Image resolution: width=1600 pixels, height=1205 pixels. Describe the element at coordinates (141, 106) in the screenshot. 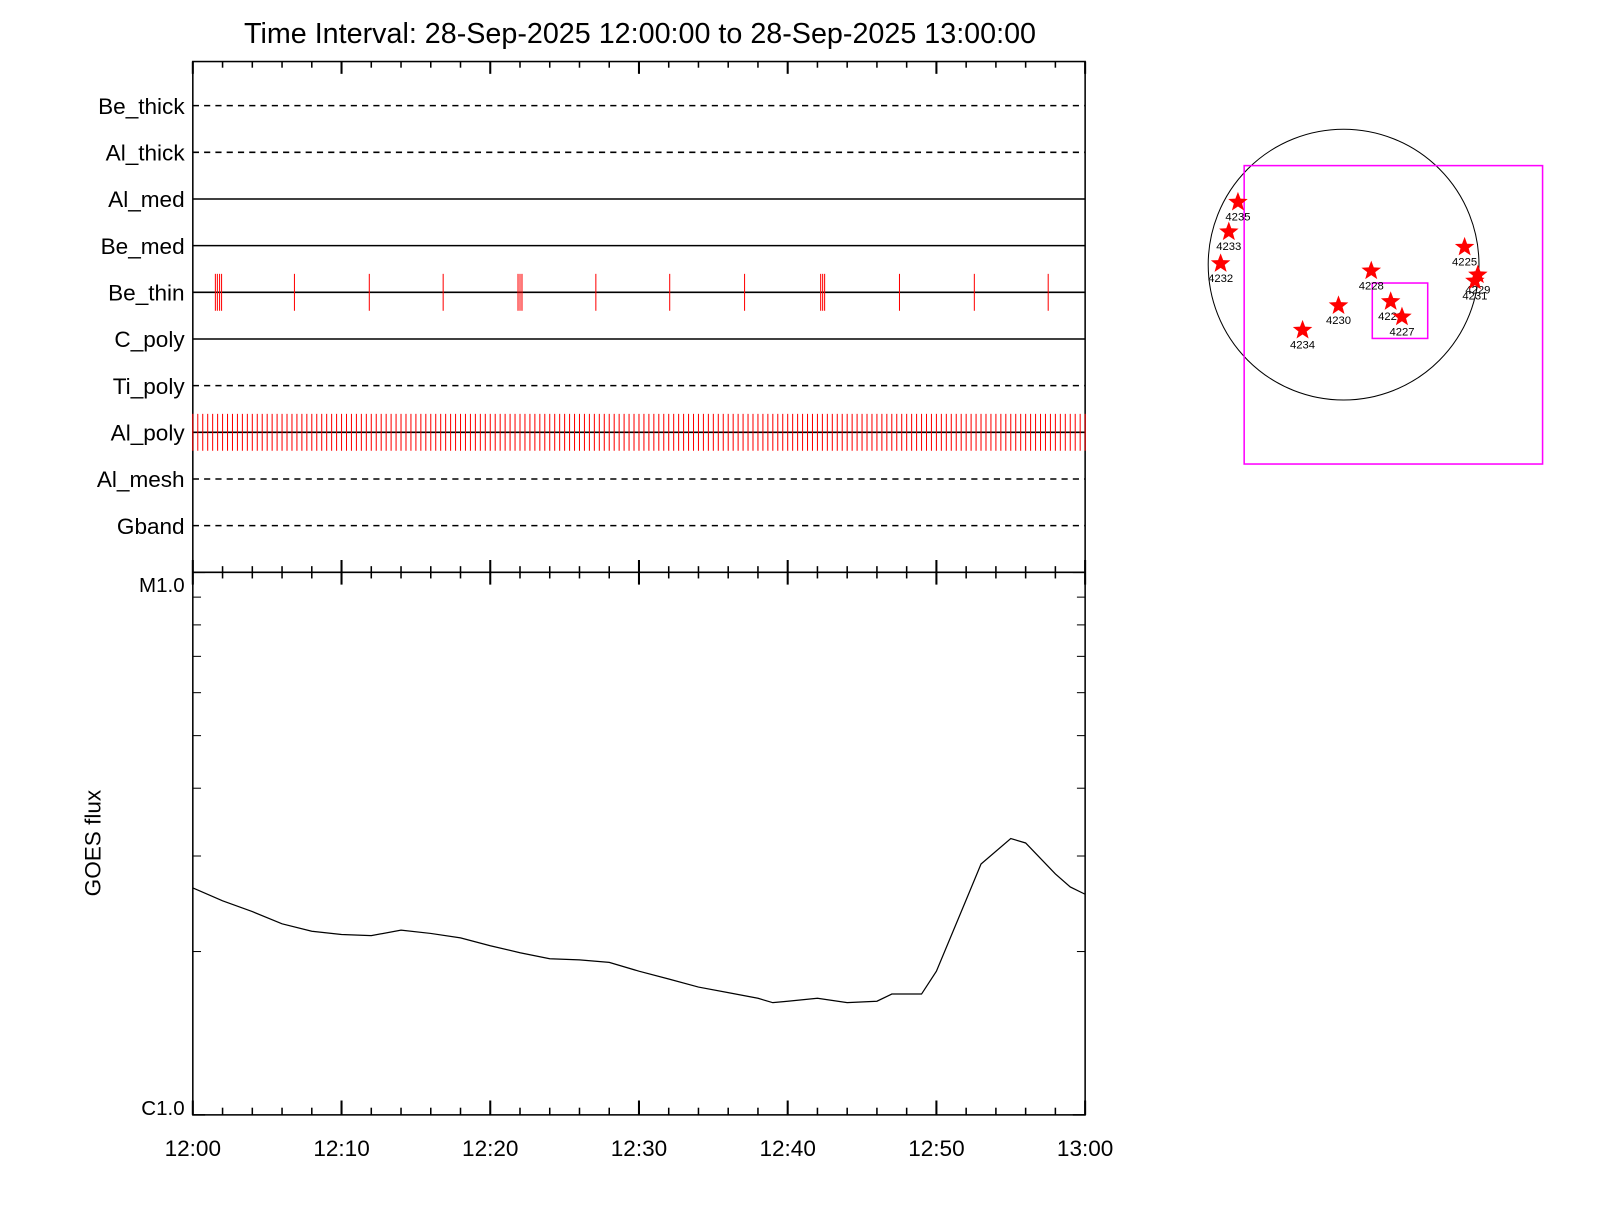

I see `filter-label: Be_thick` at that location.